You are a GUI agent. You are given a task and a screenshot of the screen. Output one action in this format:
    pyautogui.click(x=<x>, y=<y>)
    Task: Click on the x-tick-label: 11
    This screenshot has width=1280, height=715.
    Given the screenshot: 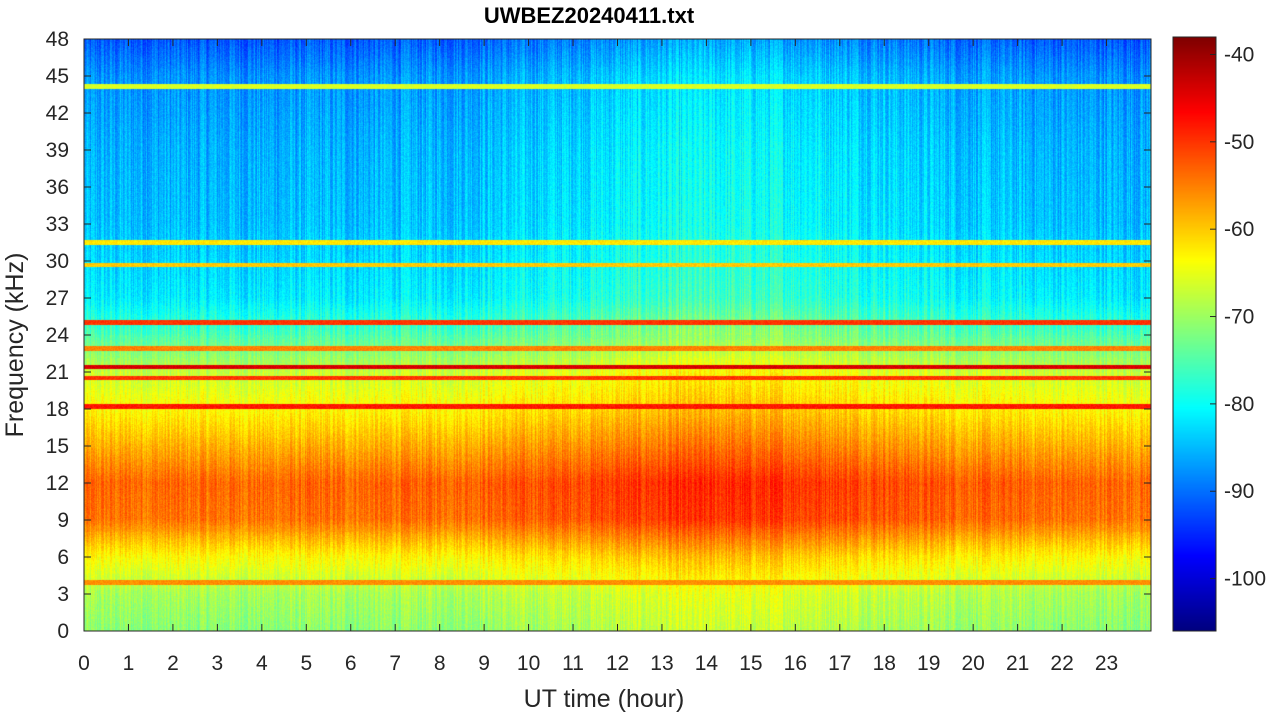 What is the action you would take?
    pyautogui.click(x=573, y=663)
    